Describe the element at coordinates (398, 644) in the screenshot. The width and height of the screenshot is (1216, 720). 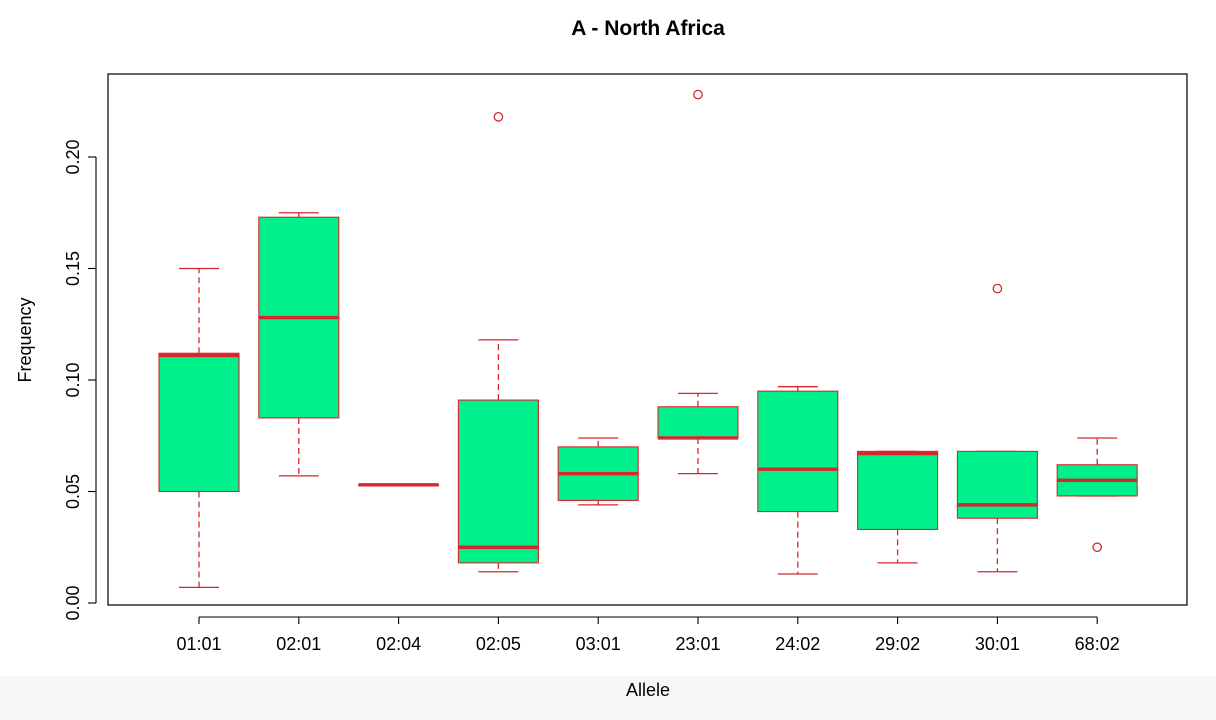
I see `x-tick-label: 02:04` at that location.